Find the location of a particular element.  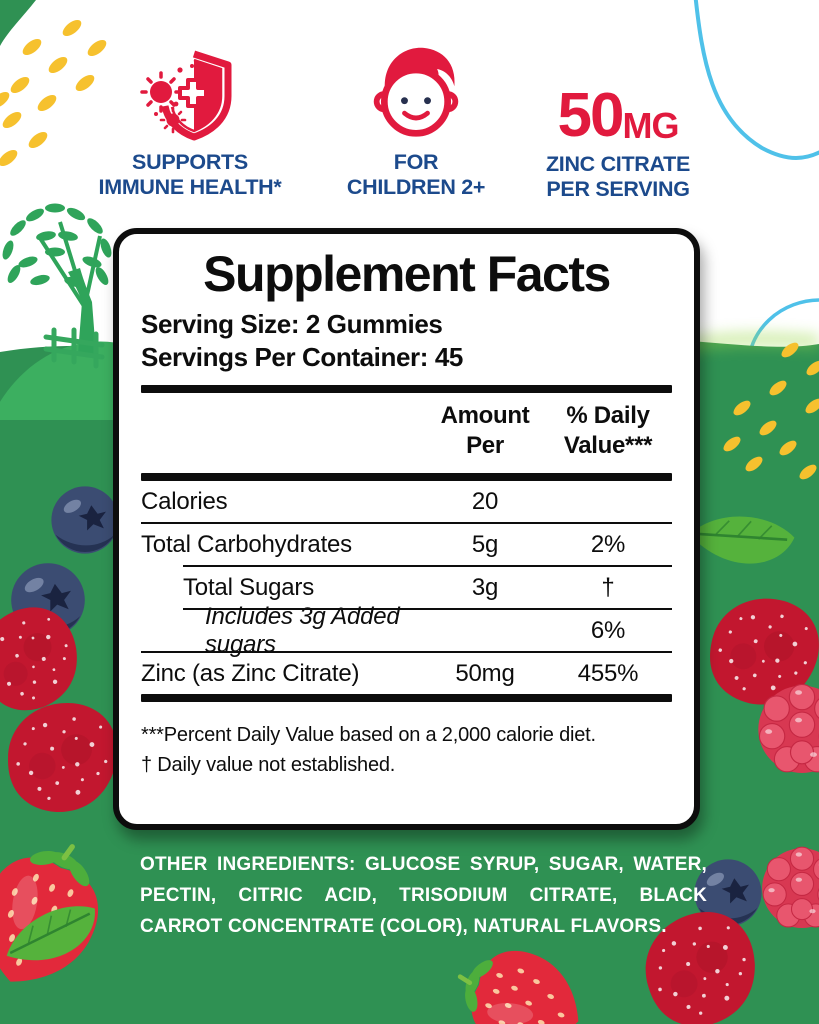

row-name: Calories is located at coordinates (184, 501).